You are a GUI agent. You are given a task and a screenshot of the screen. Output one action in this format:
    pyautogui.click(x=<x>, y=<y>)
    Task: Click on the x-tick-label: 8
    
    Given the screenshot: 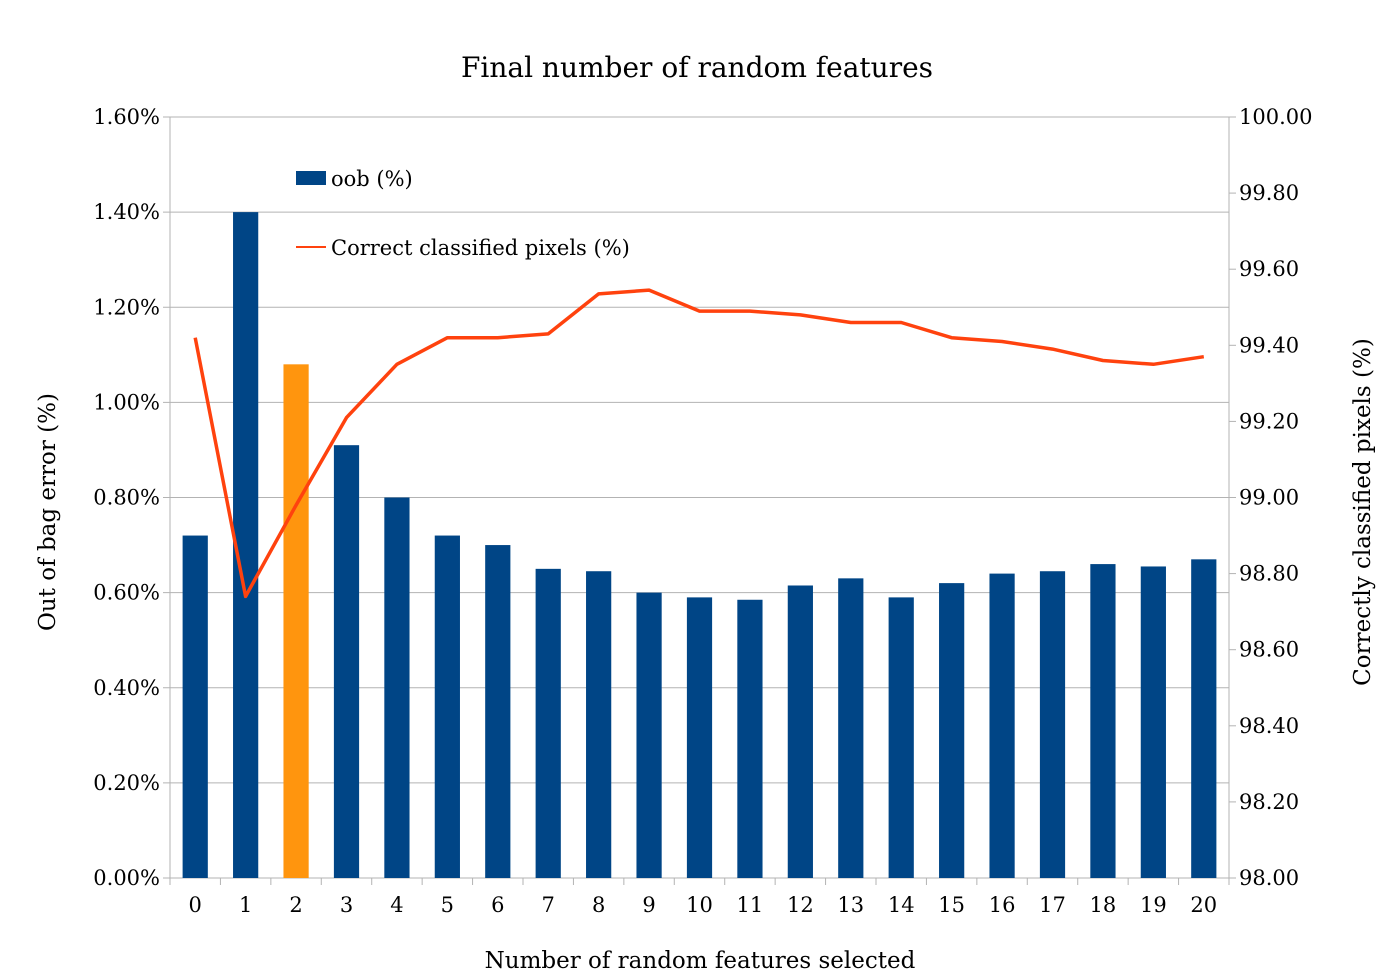 What is the action you would take?
    pyautogui.click(x=598, y=905)
    